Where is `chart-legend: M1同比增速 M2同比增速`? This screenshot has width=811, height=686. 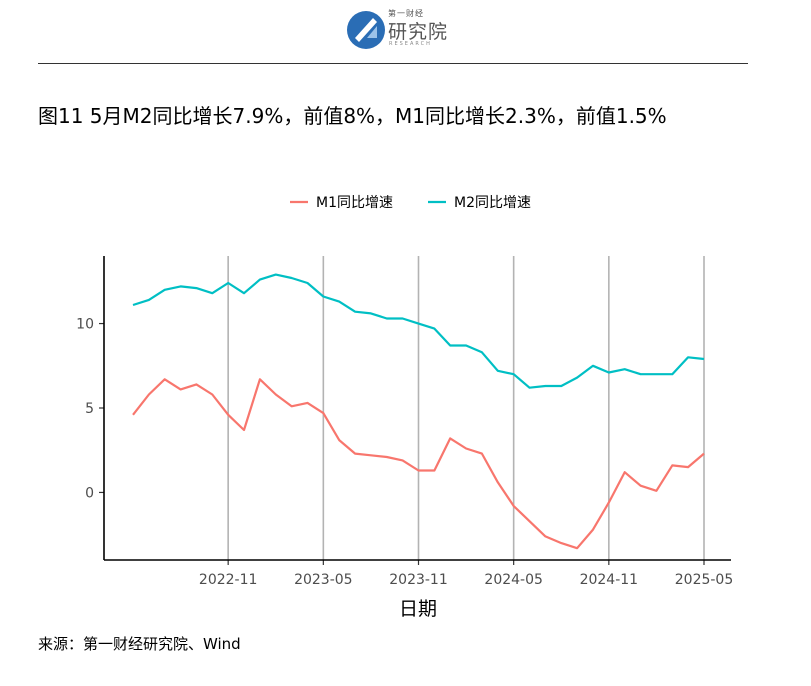
chart-legend: M1同比增速 M2同比增速 is located at coordinates (410, 203).